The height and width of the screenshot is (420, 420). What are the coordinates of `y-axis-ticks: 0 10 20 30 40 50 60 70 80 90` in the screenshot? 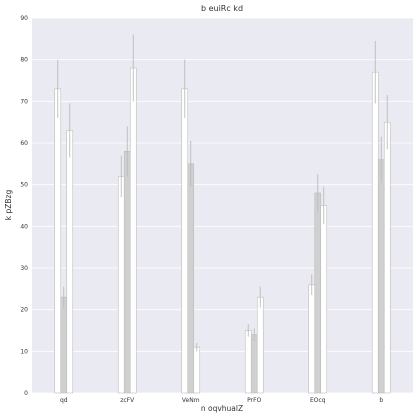 It's located at (24, 206).